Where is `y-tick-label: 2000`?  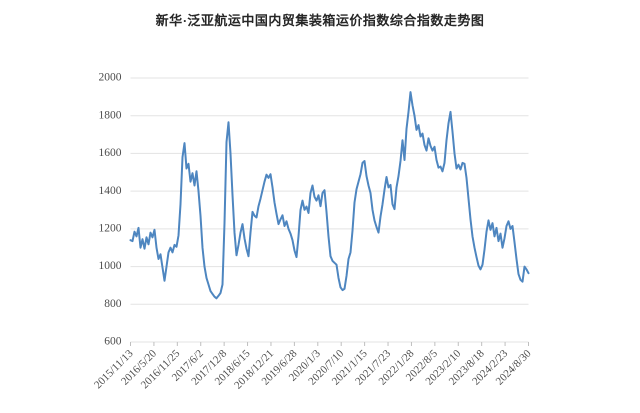 y-tick-label: 2000 is located at coordinates (110, 78).